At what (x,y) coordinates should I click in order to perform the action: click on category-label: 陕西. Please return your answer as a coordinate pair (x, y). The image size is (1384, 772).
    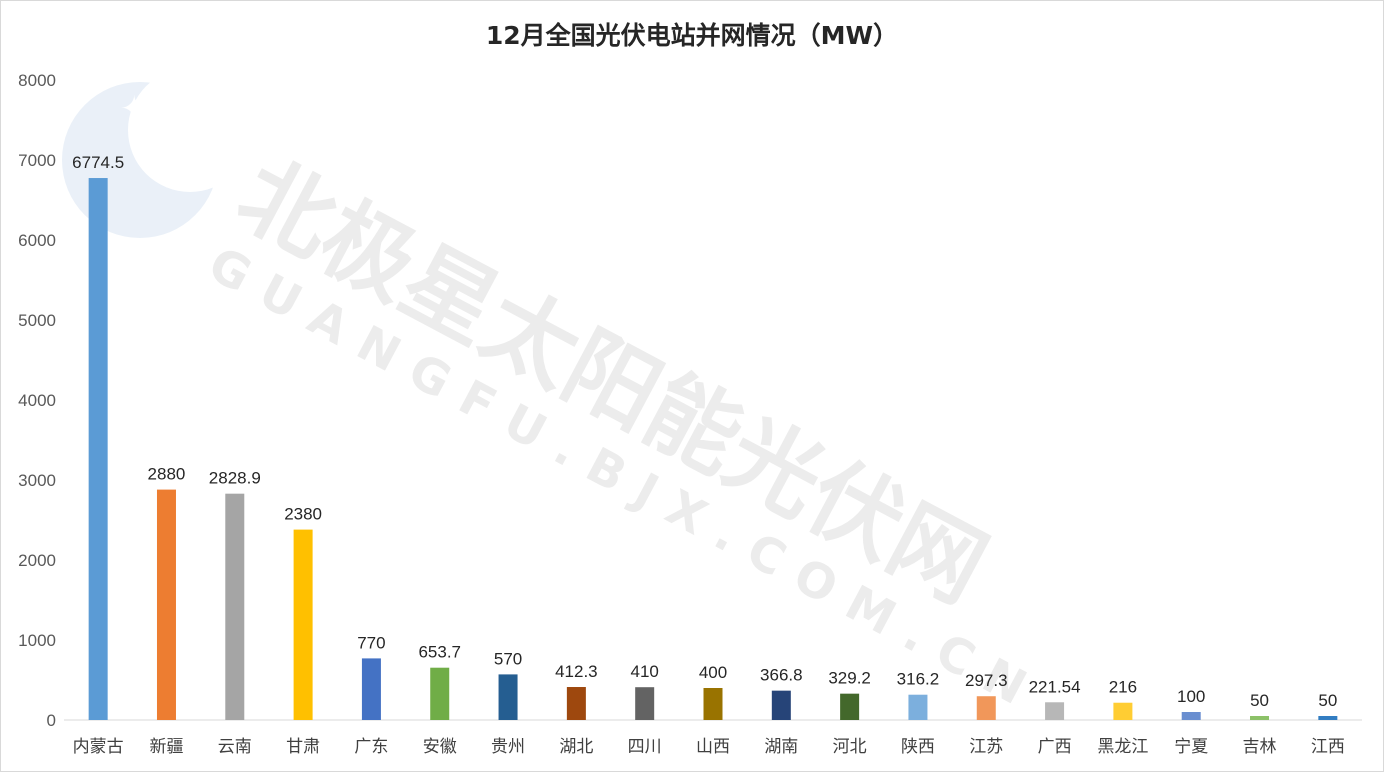
    Looking at the image, I should click on (918, 747).